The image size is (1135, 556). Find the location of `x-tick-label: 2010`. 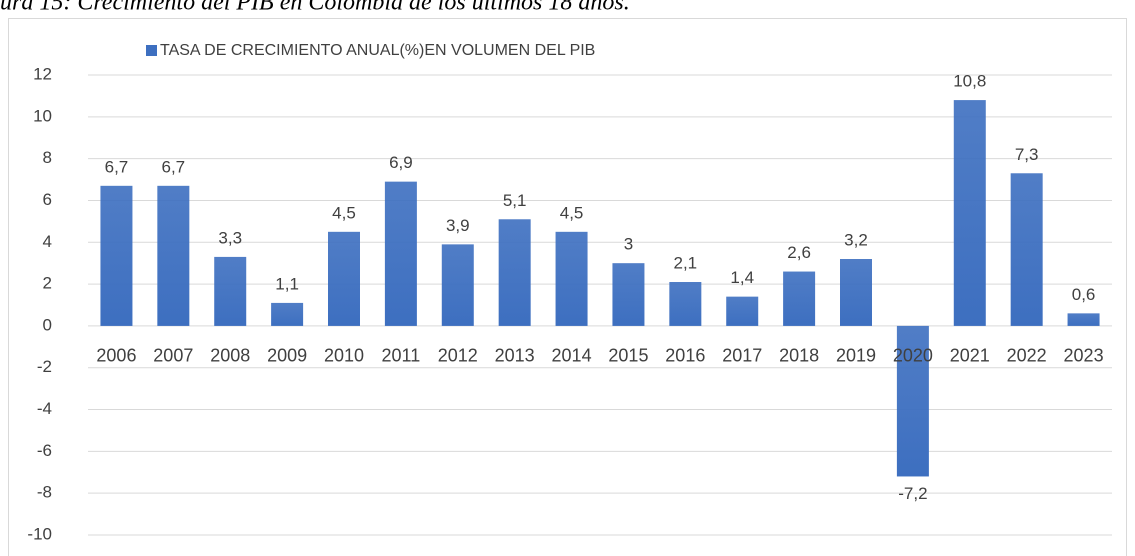

x-tick-label: 2010 is located at coordinates (344, 356).